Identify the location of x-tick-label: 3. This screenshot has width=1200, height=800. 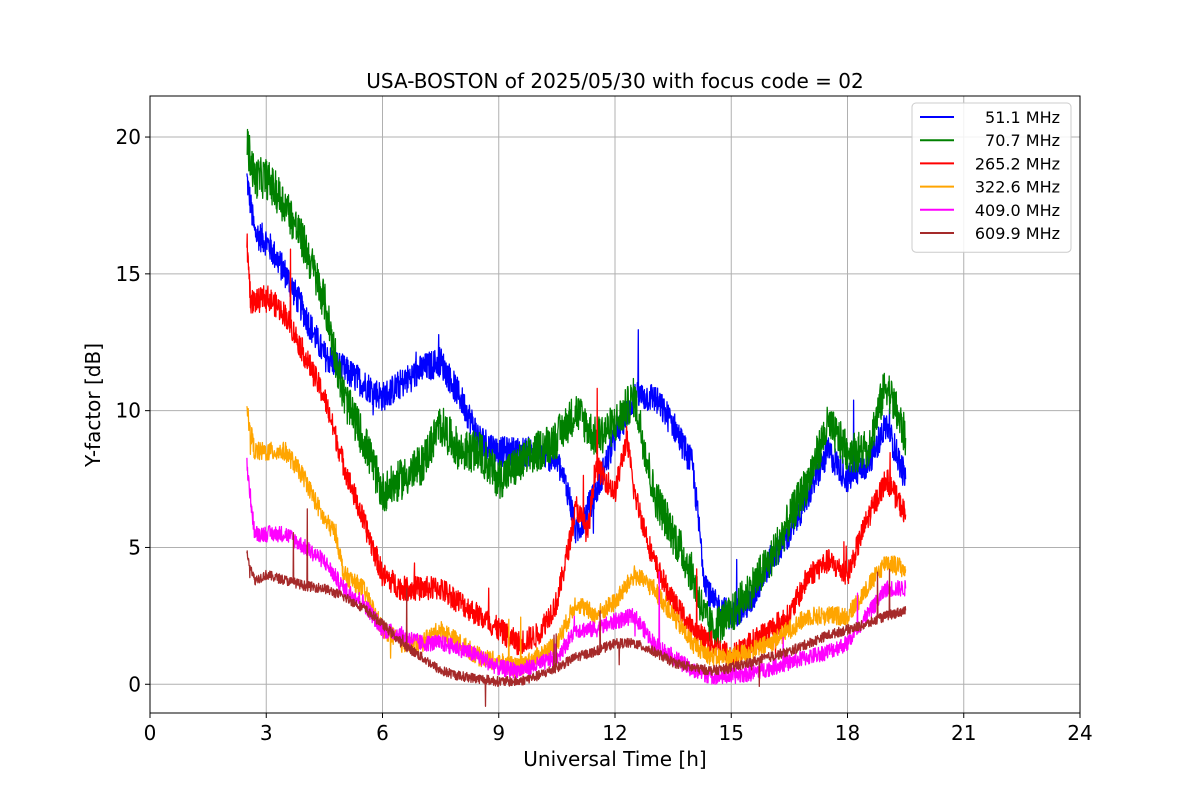
(266, 733).